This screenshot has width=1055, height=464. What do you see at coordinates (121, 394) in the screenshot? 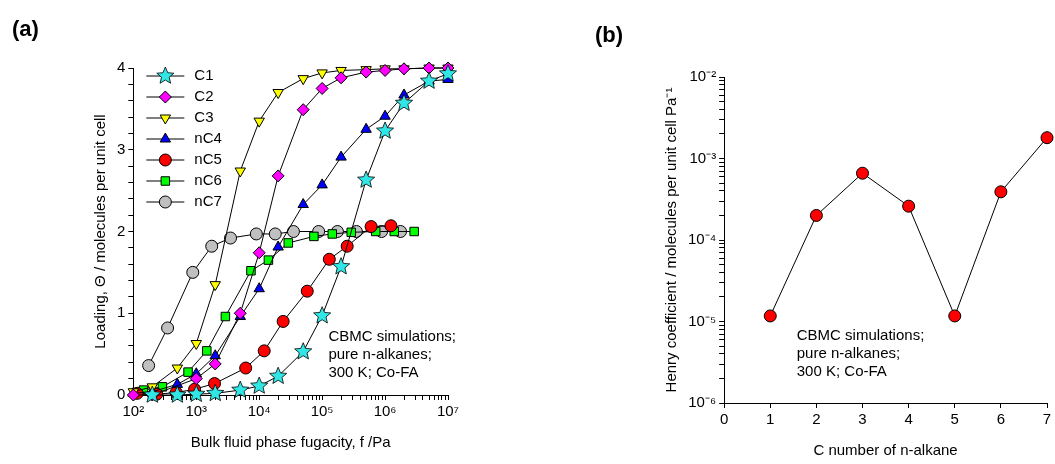
I see `y-tick-label: 0` at bounding box center [121, 394].